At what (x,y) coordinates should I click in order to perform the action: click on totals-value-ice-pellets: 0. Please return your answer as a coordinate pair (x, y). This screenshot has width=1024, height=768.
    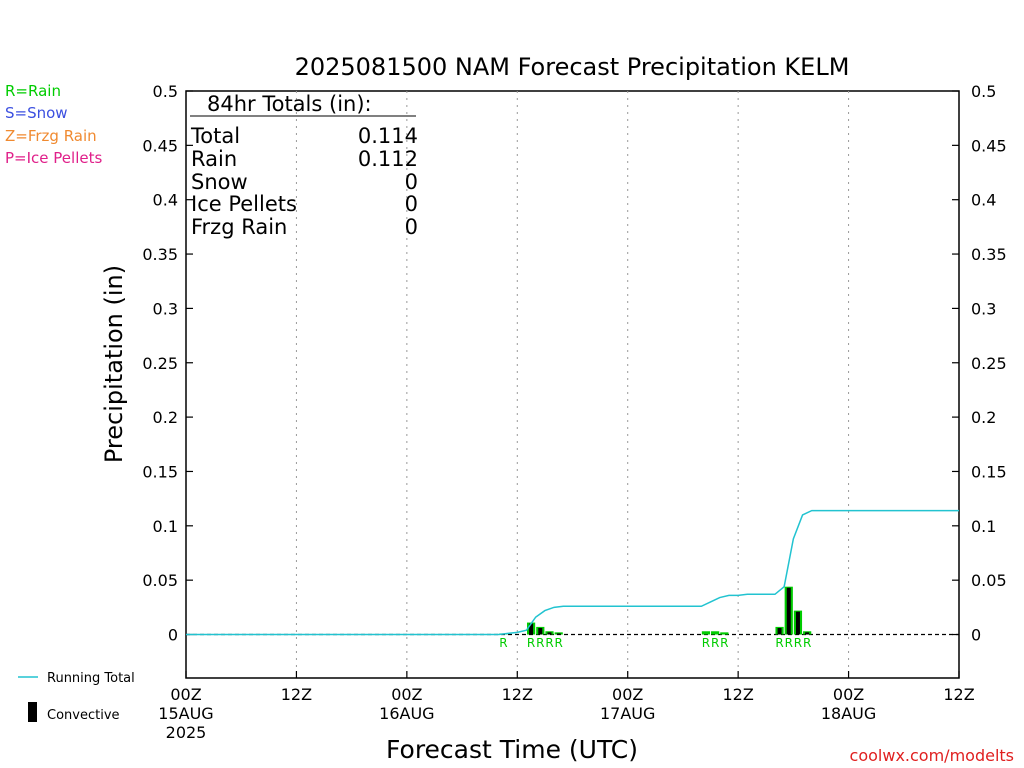
    Looking at the image, I should click on (411, 204).